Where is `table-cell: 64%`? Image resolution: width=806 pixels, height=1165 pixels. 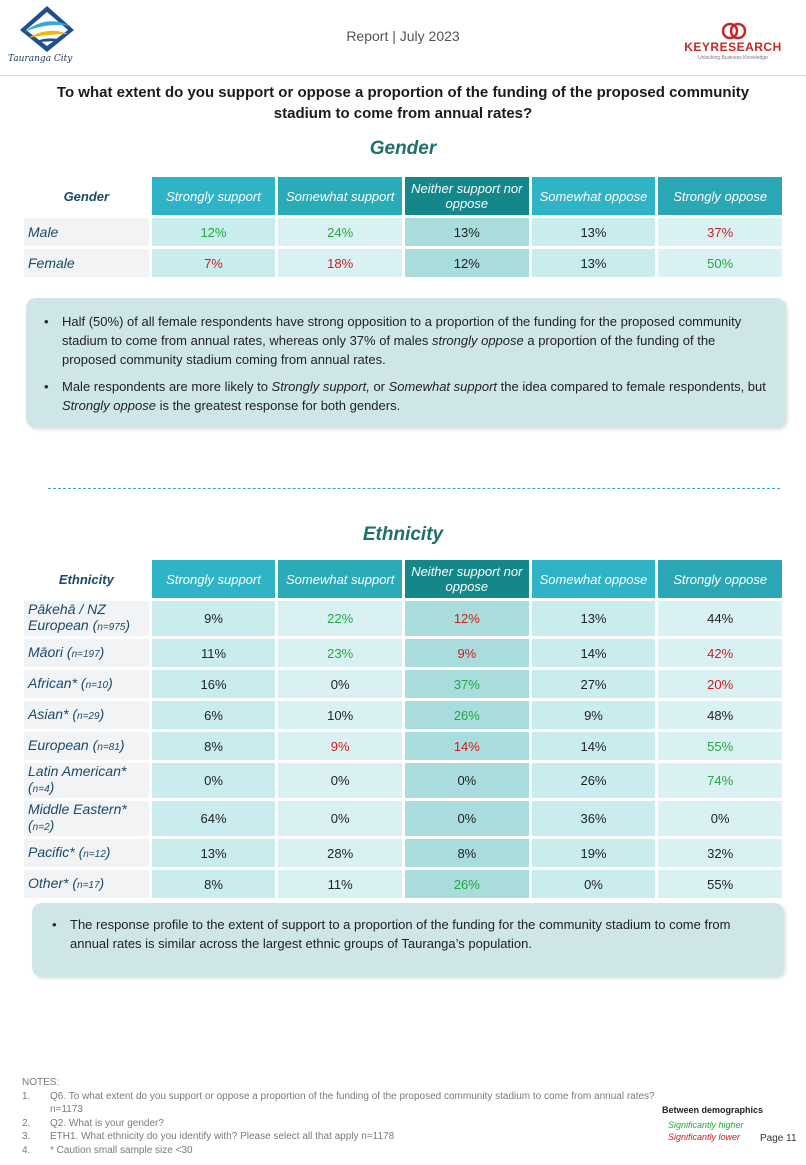 table-cell: 64% is located at coordinates (213, 818).